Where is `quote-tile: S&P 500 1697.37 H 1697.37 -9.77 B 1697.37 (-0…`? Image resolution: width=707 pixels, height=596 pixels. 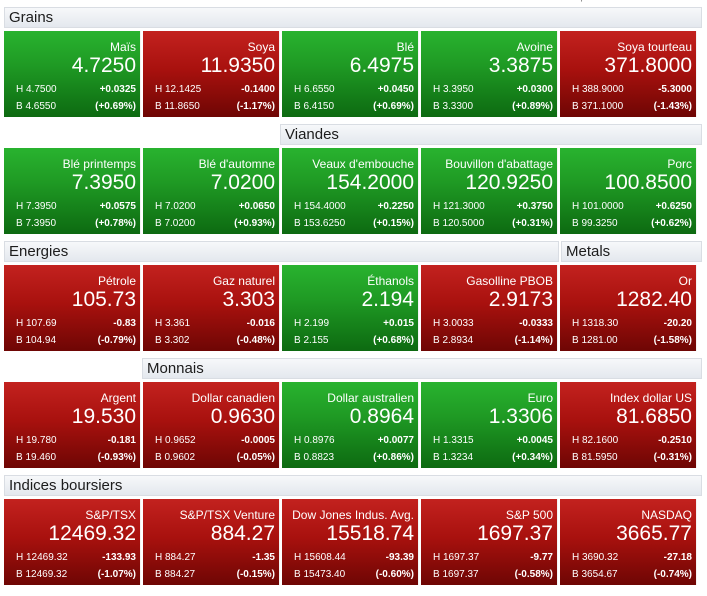 quote-tile: S&P 500 1697.37 H 1697.37 -9.77 B 1697.37 (-0… is located at coordinates (489, 542).